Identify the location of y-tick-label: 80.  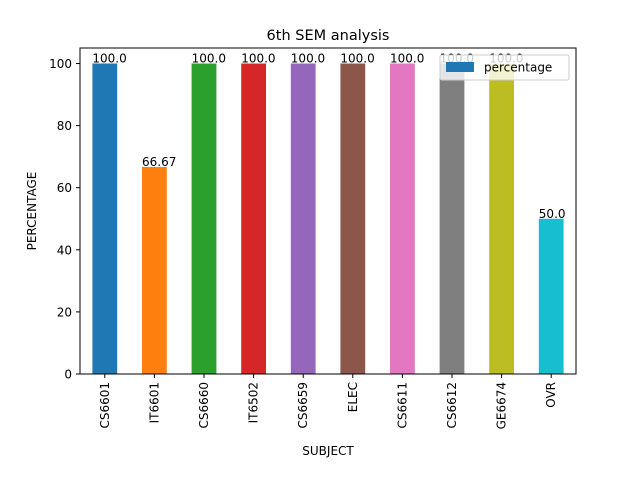
(64, 126).